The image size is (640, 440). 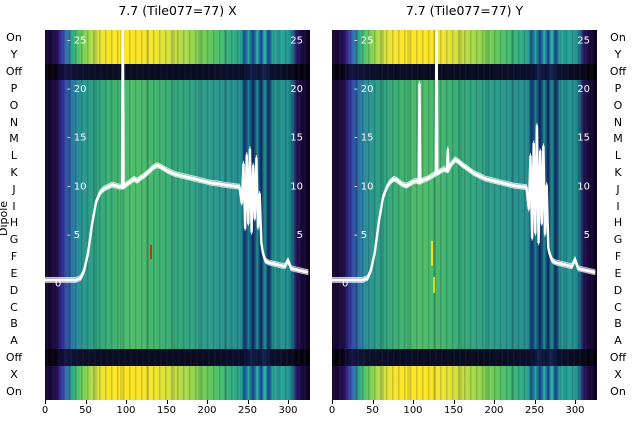 I want to click on amp-tick-left: - 15, so click(x=364, y=138).